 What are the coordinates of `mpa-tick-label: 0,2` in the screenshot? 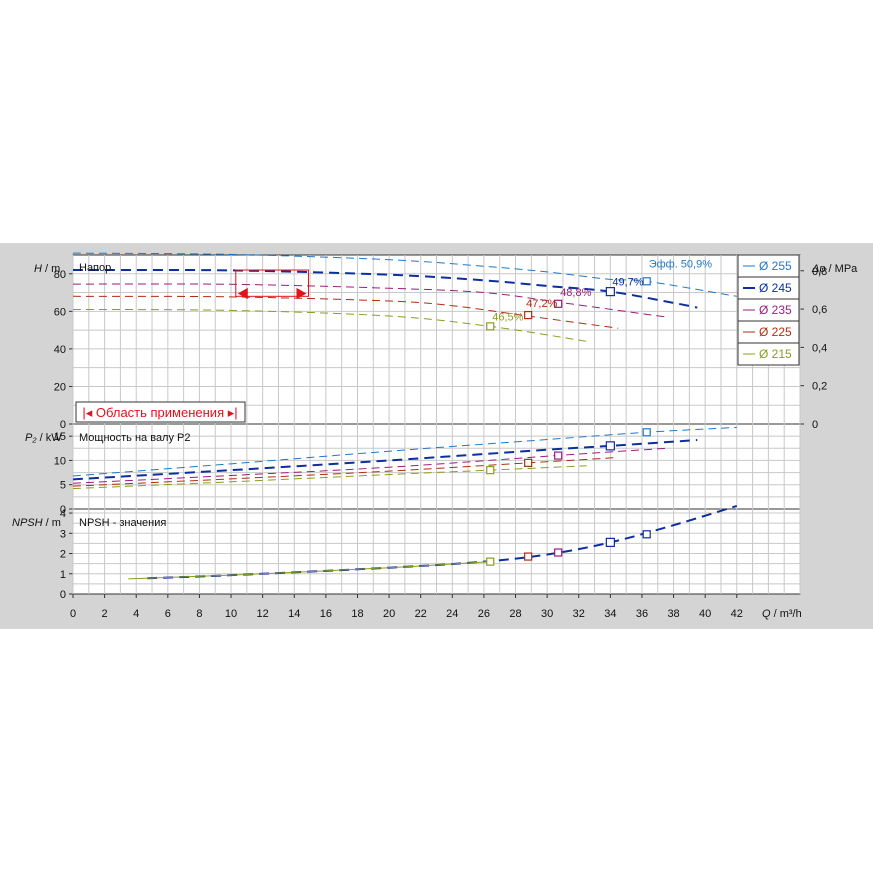 It's located at (819, 387).